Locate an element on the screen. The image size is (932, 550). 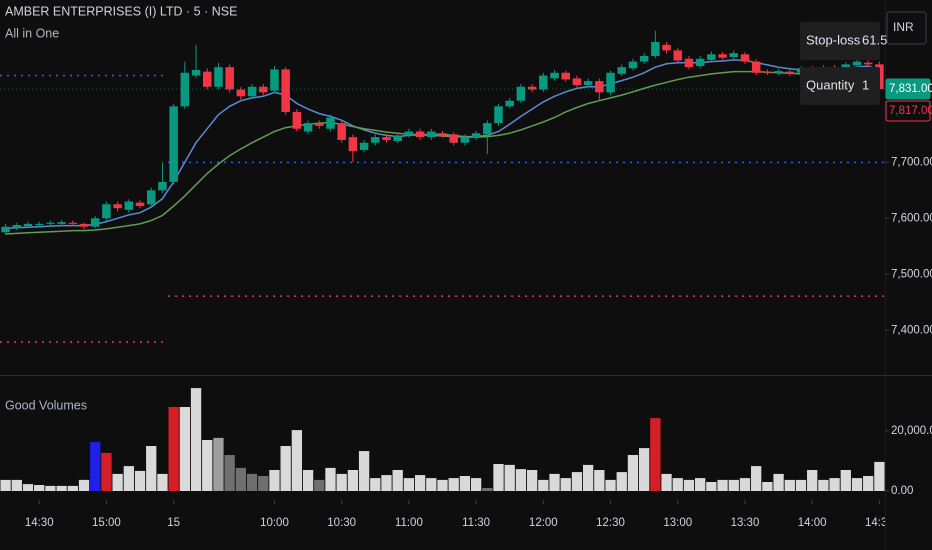
stop-loss-value: 61.5 is located at coordinates (874, 39).